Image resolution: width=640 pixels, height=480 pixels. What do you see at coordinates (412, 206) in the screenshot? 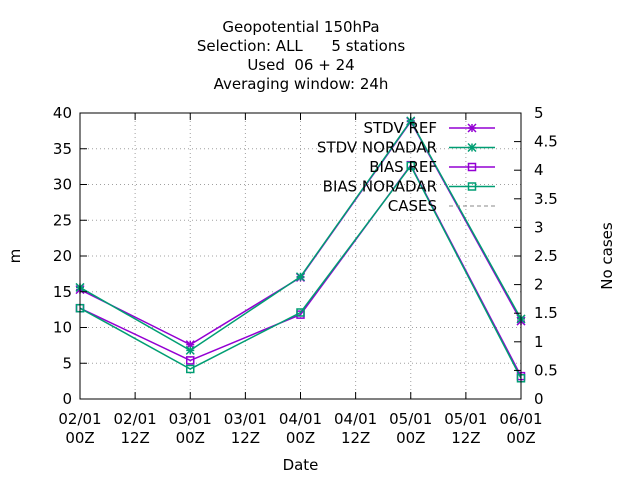
I see `legend-label: CASES` at bounding box center [412, 206].